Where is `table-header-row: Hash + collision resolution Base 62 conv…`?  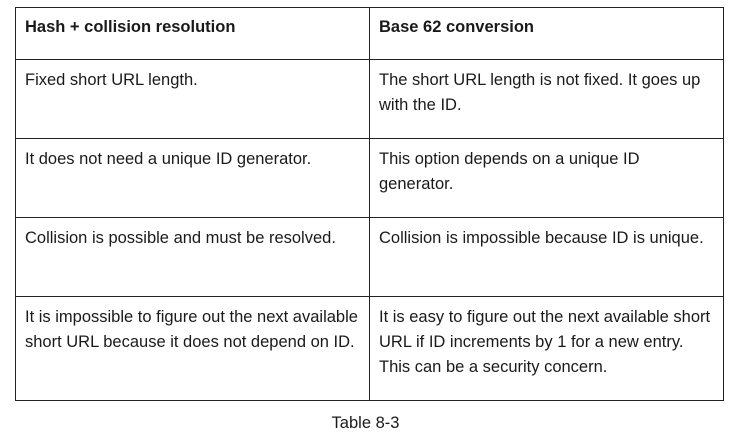 table-header-row: Hash + collision resolution Base 62 conv… is located at coordinates (369, 33).